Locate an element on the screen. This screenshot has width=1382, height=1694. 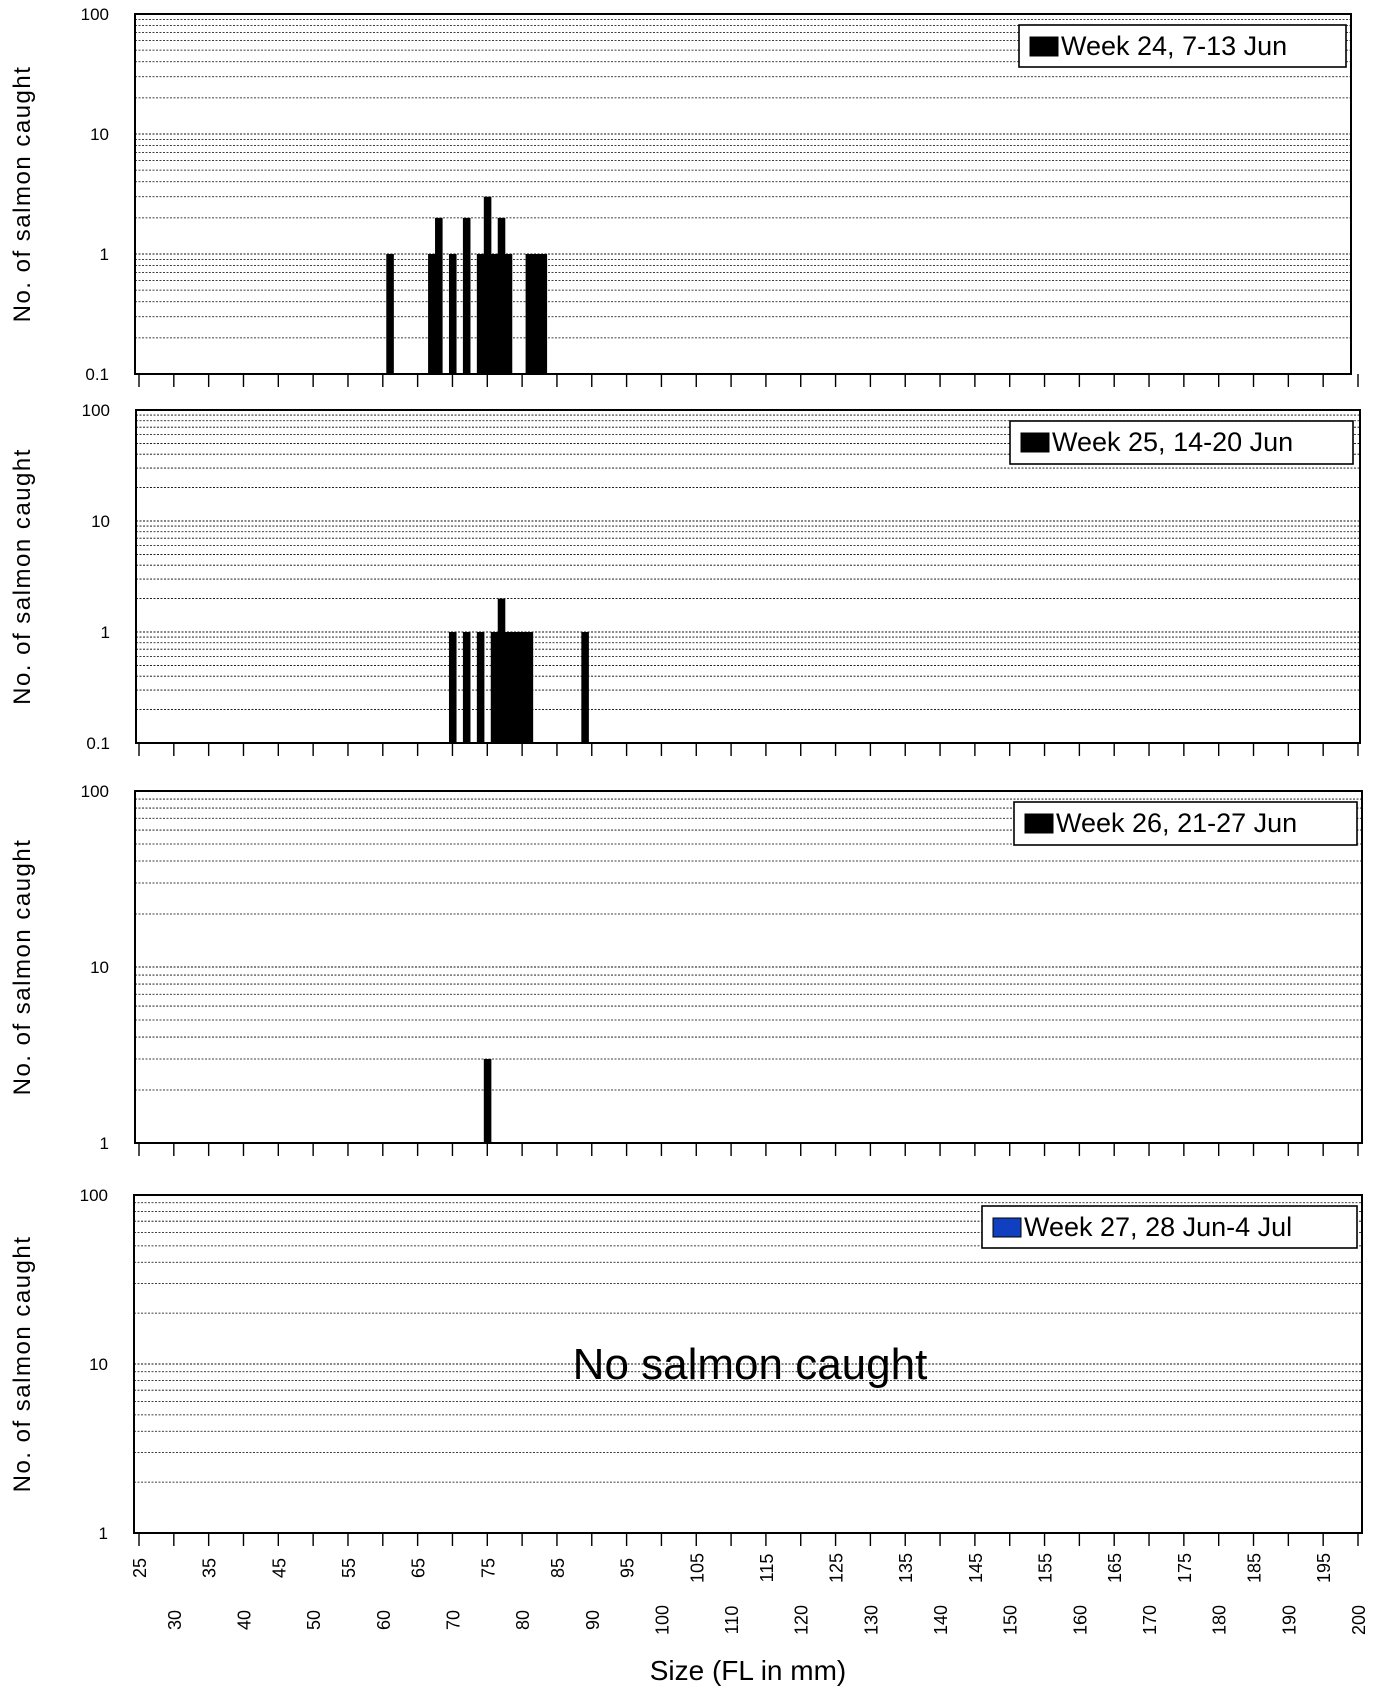
x-tick-label: 45 is located at coordinates (279, 1568).